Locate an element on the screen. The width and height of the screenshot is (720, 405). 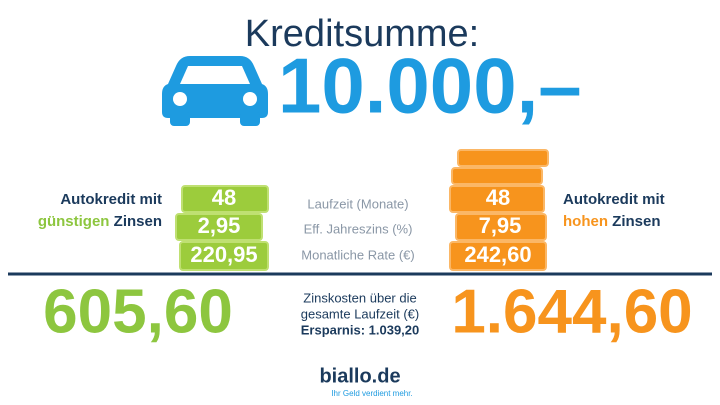
left-total: 605,60 is located at coordinates (138, 311).